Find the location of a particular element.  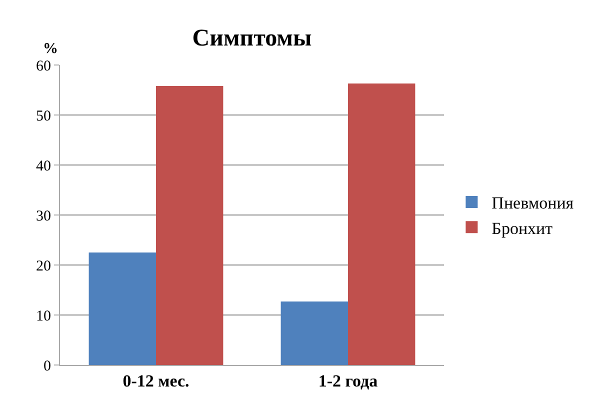

y-tick-label: 10 is located at coordinates (43, 316).